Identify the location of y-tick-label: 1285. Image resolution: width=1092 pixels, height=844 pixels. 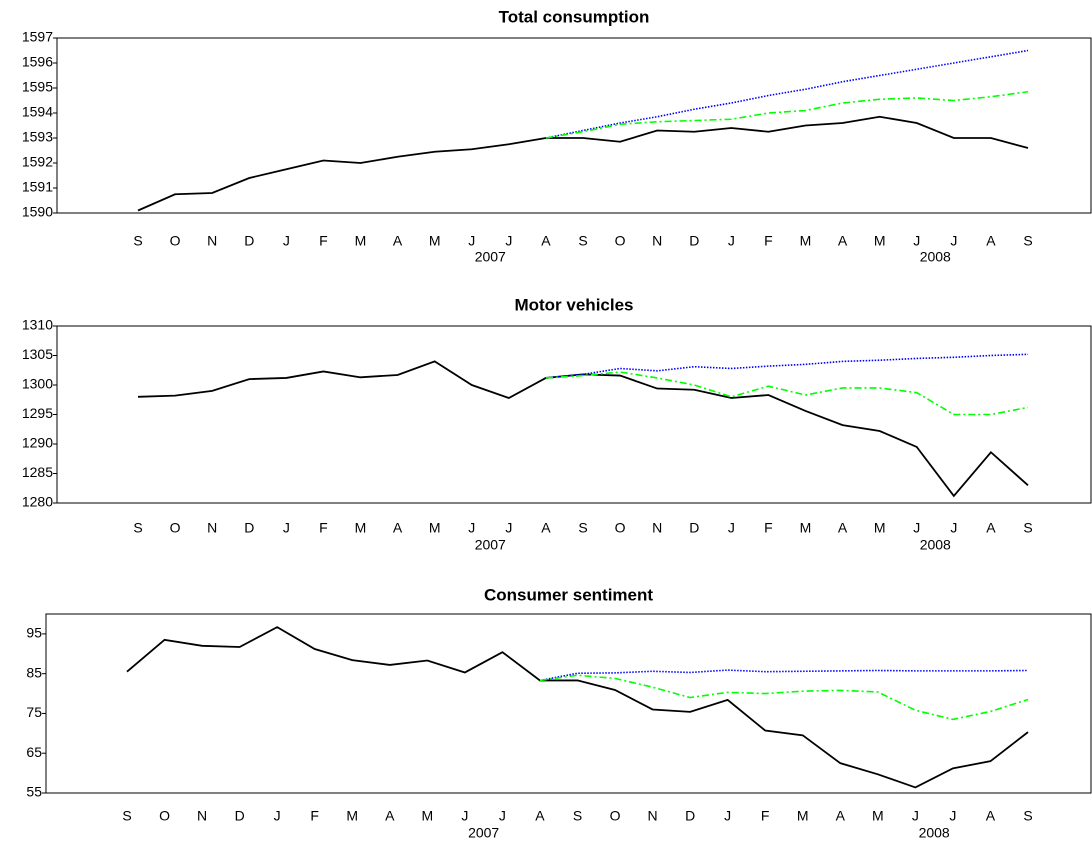
(37, 472).